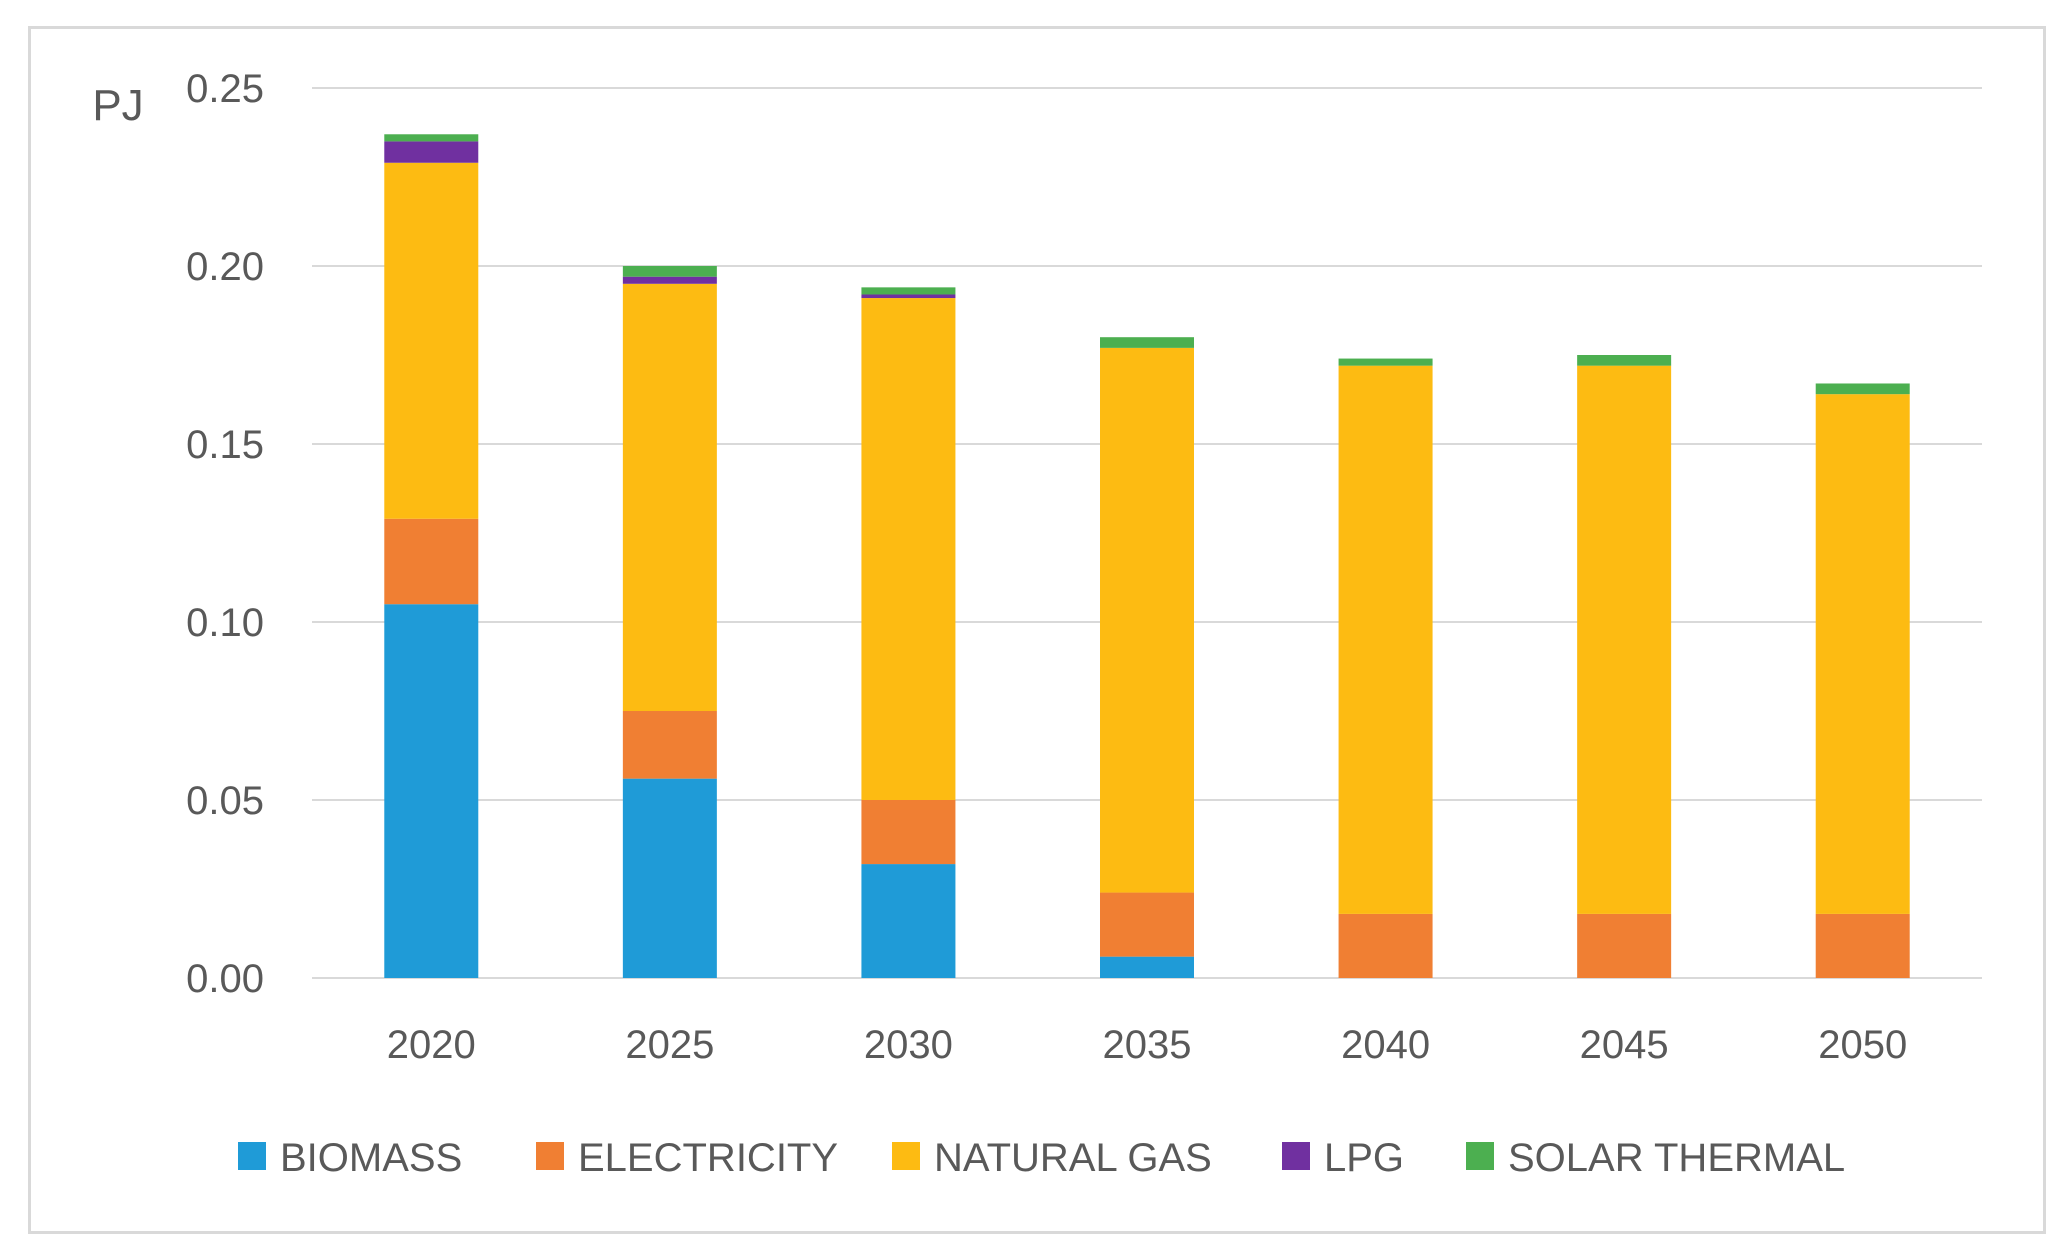 The image size is (2062, 1259). What do you see at coordinates (225, 267) in the screenshot?
I see `y-tick-label: 0.20` at bounding box center [225, 267].